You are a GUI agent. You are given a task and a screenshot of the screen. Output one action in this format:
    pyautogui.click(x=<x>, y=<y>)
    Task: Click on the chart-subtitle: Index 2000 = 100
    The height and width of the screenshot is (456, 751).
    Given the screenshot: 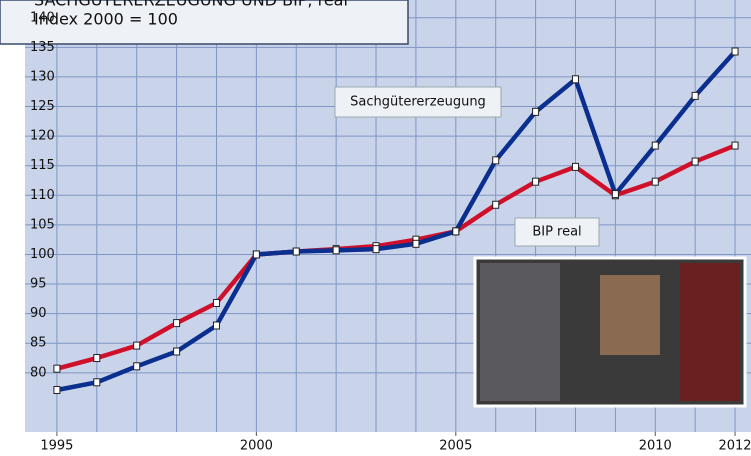 What is the action you would take?
    pyautogui.click(x=106, y=19)
    